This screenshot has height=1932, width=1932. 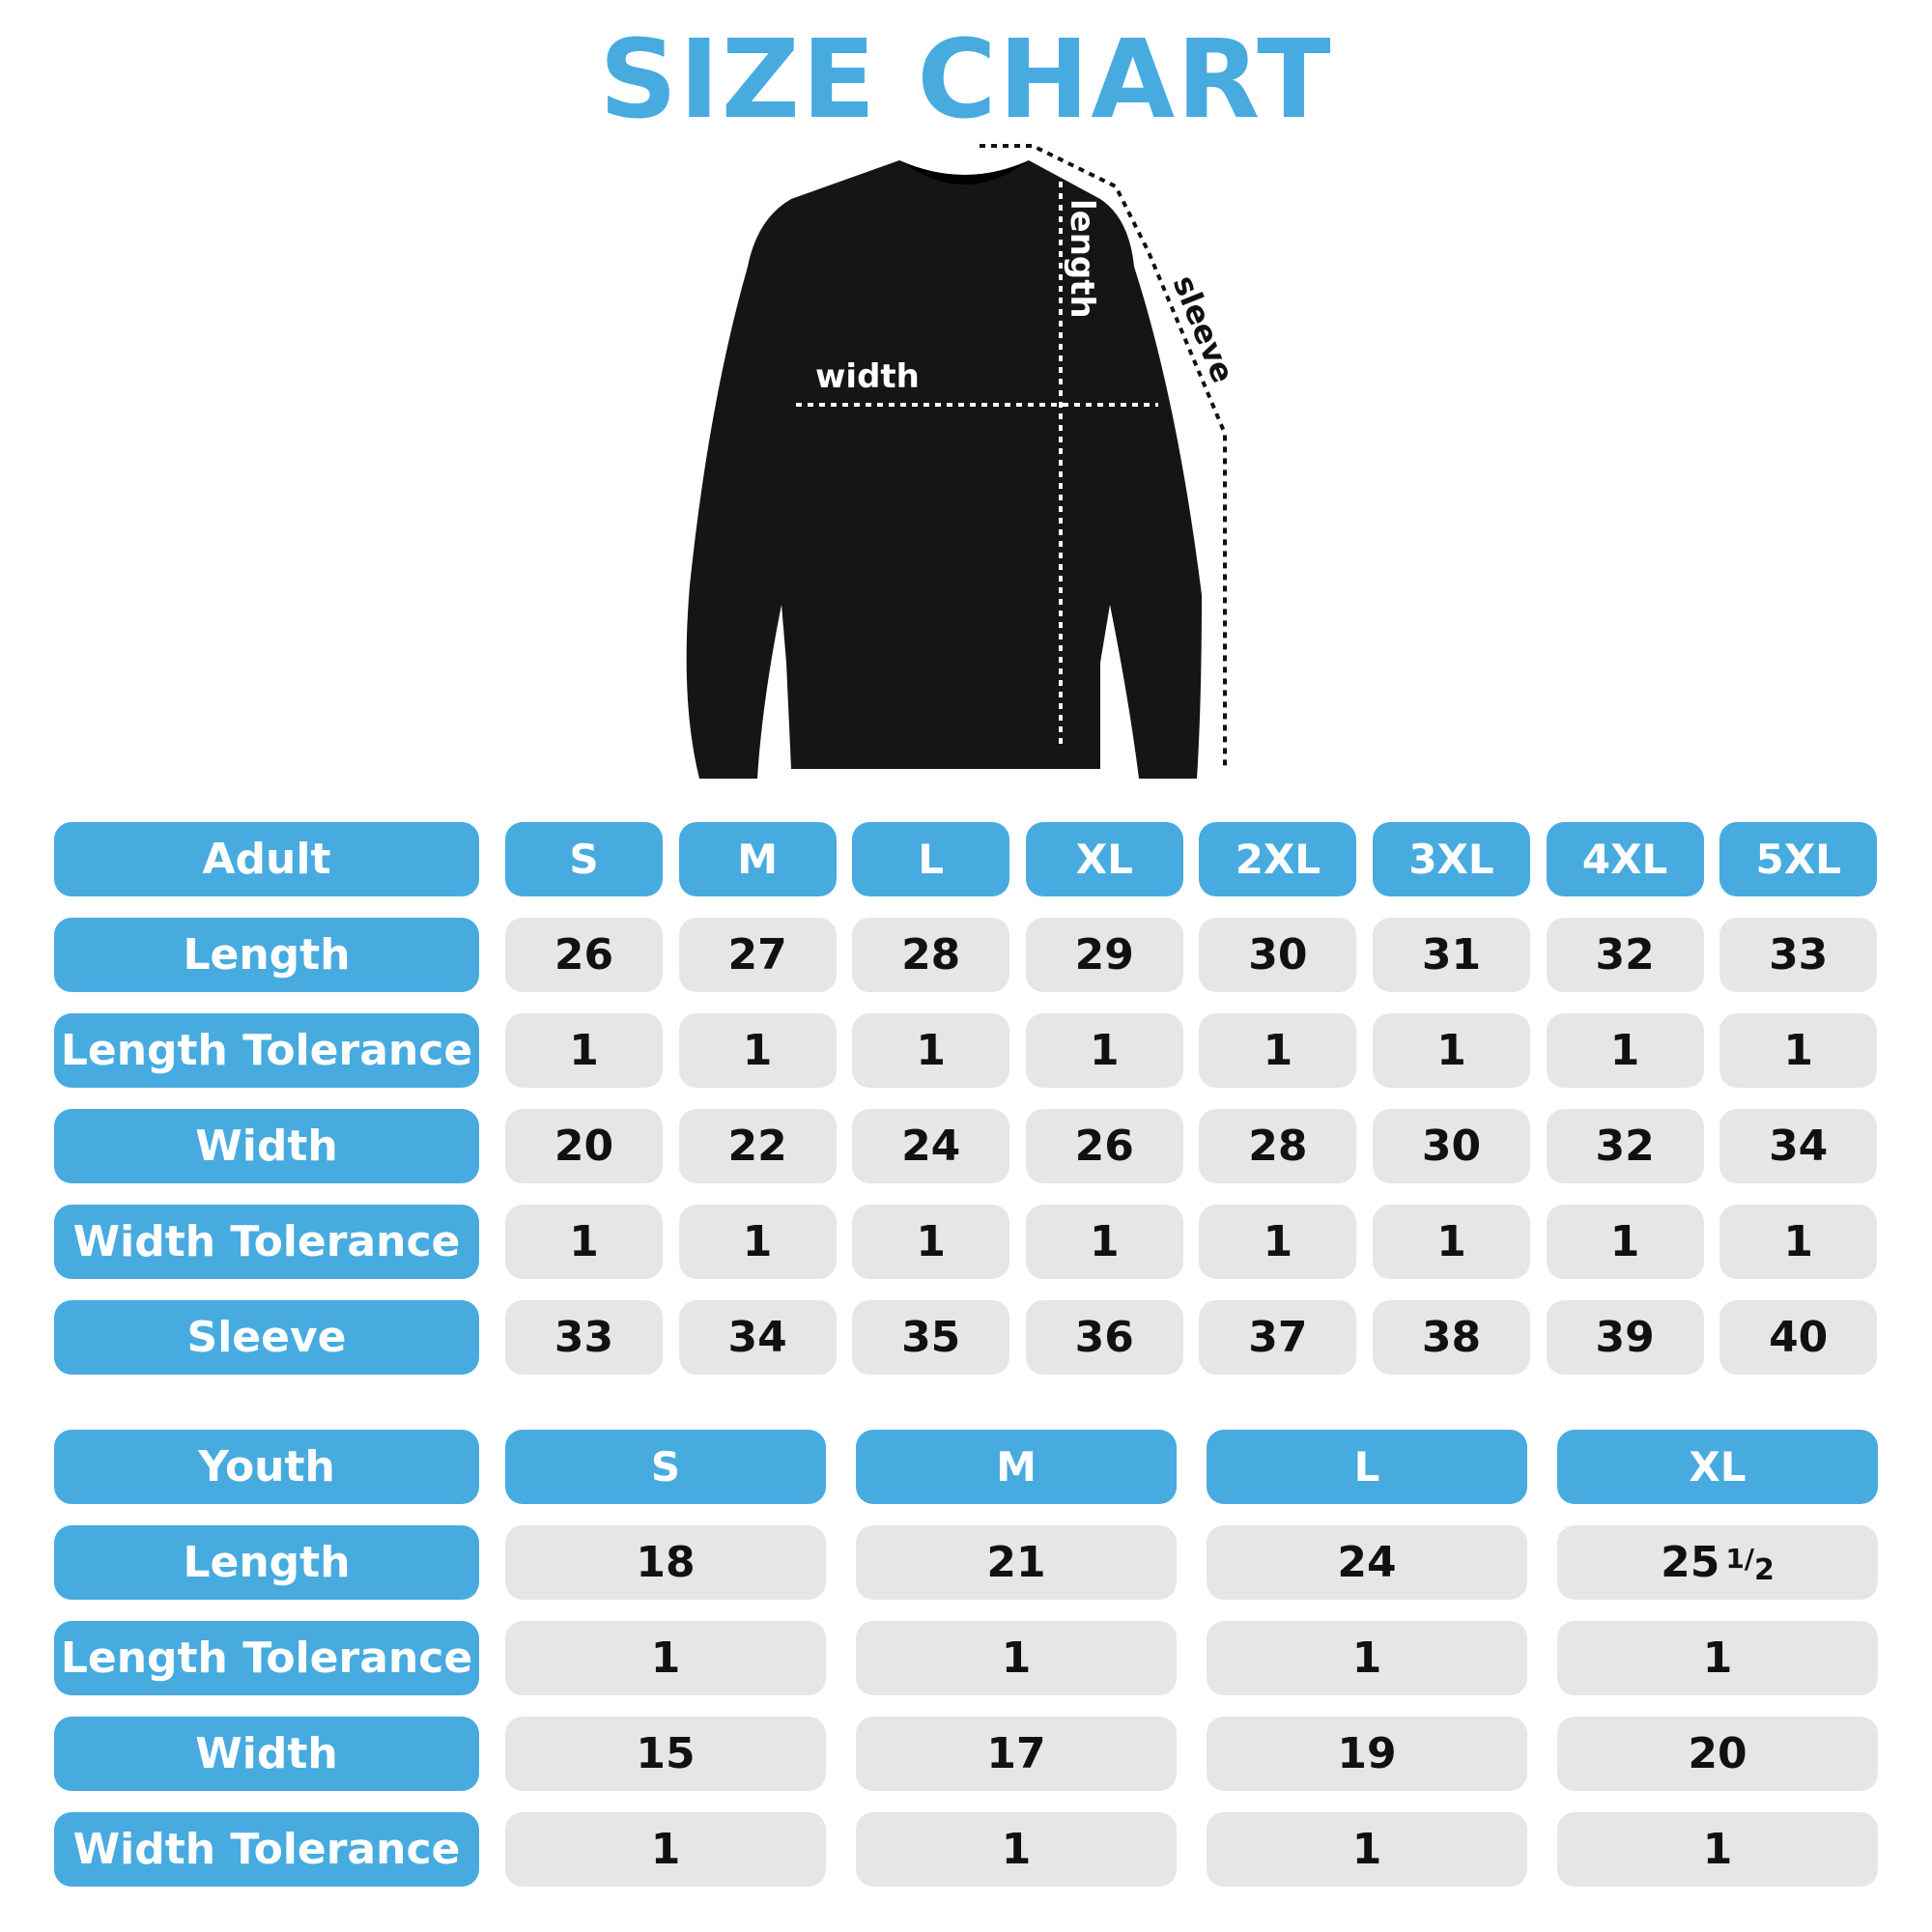 What do you see at coordinates (966, 80) in the screenshot?
I see `page-title: SIZE CHART` at bounding box center [966, 80].